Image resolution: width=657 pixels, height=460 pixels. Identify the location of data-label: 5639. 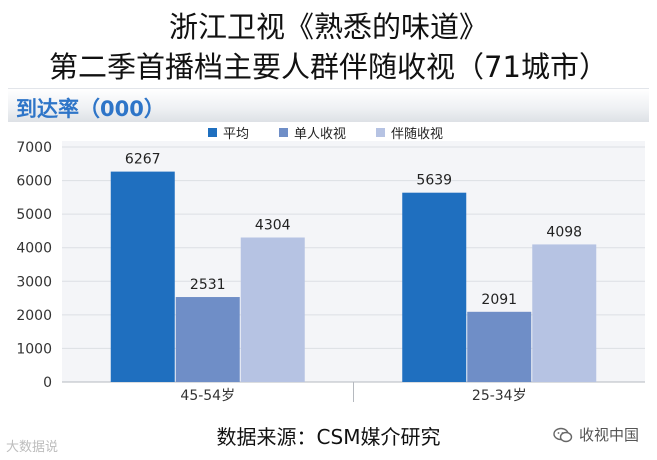
(434, 181).